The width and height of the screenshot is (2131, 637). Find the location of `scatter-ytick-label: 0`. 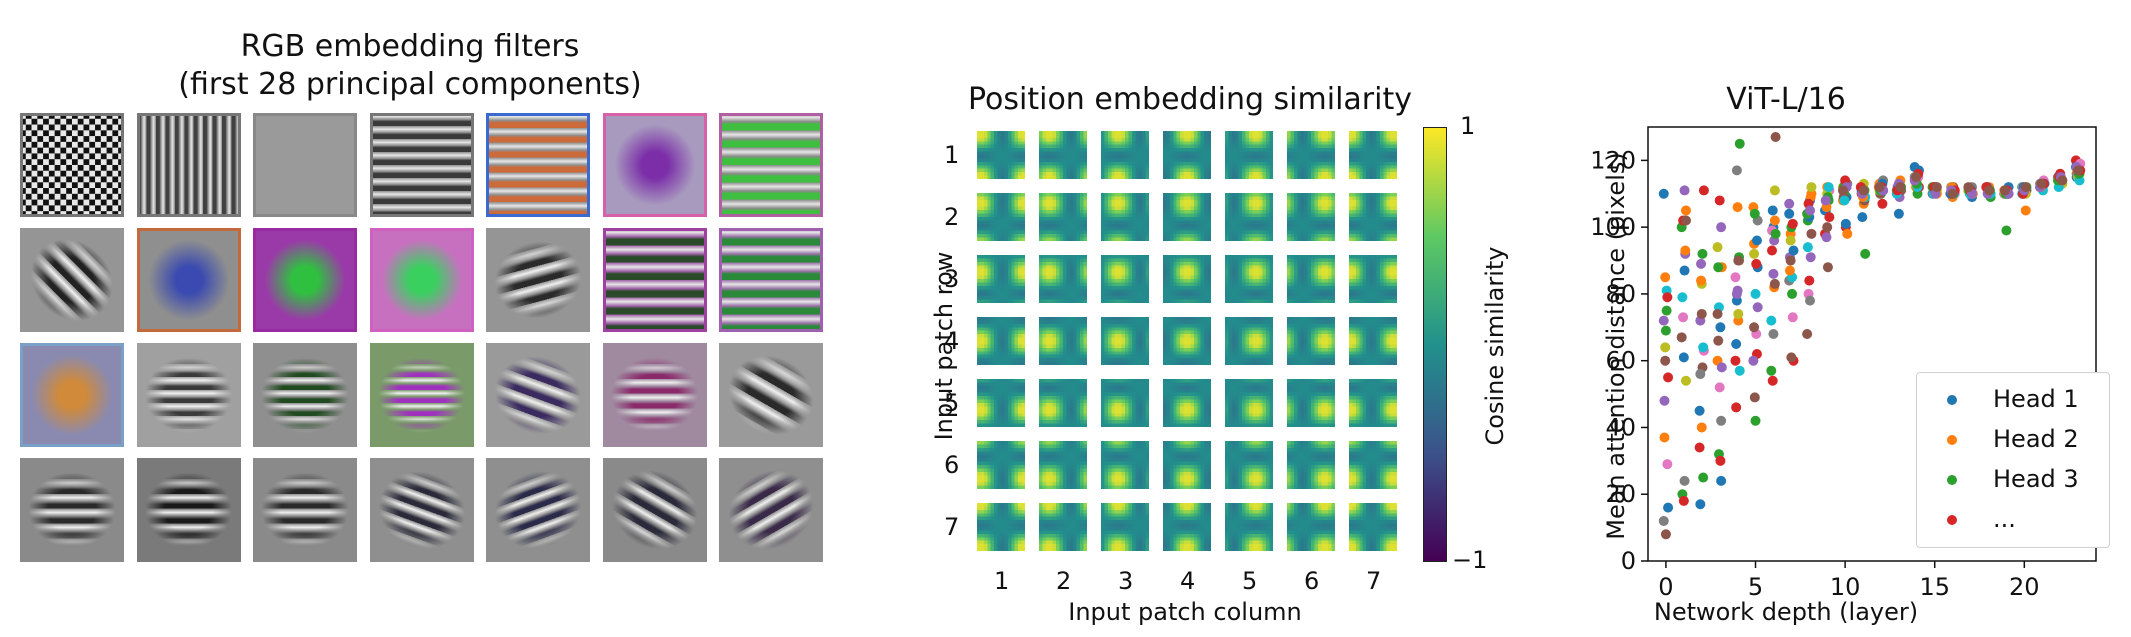

scatter-ytick-label: 0 is located at coordinates (1628, 561).